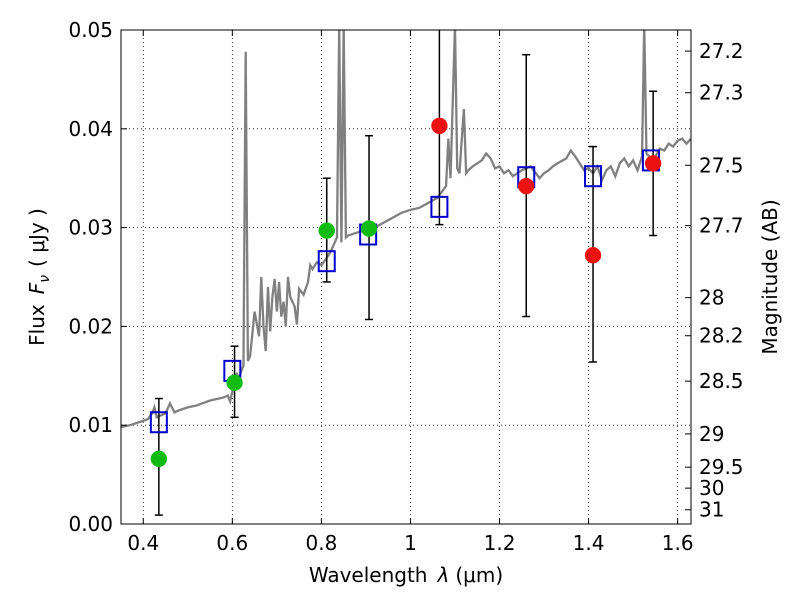  What do you see at coordinates (711, 434) in the screenshot?
I see `mag-tick-label: 29` at bounding box center [711, 434].